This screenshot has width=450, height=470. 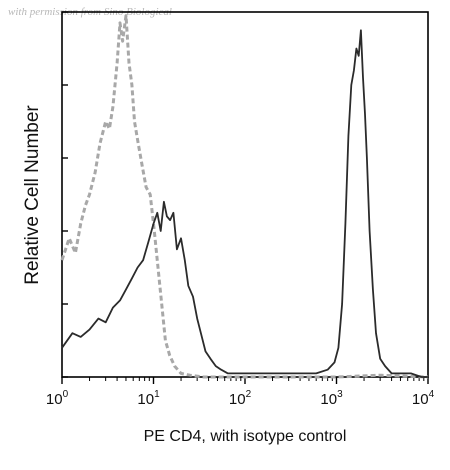 I want to click on x-tick-label: 10⁰, so click(x=57, y=398).